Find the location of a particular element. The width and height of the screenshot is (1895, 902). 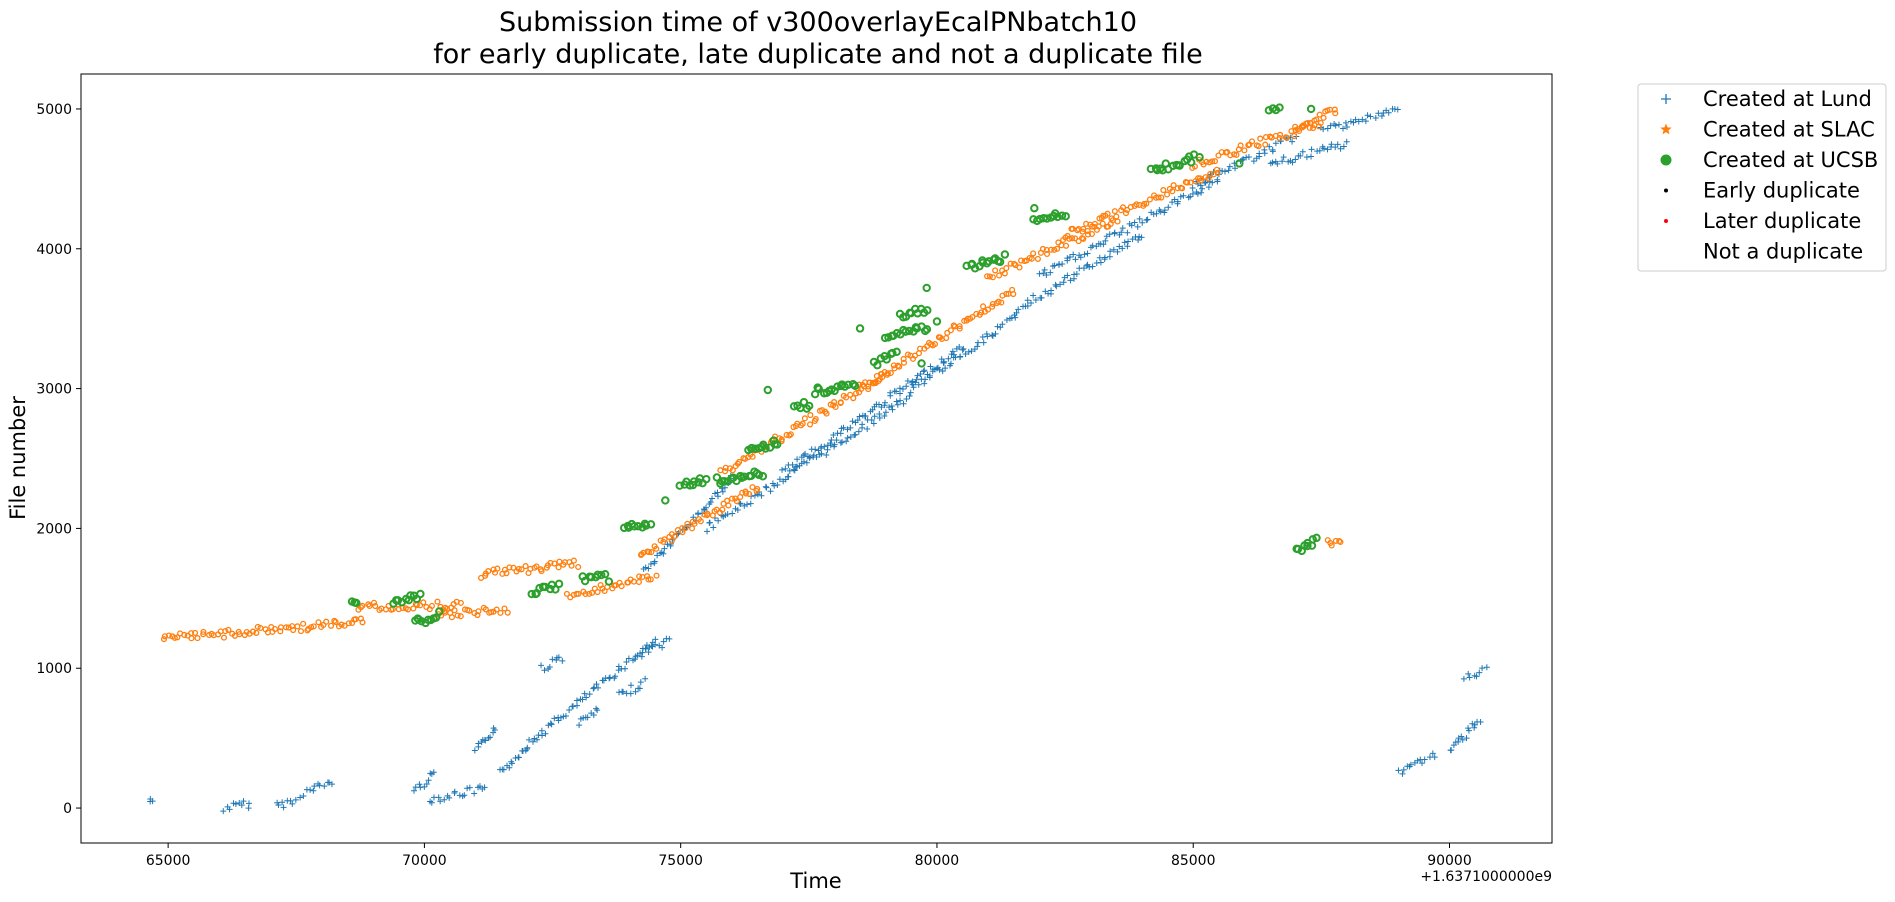

y-tick-label: 3000 is located at coordinates (54, 390).